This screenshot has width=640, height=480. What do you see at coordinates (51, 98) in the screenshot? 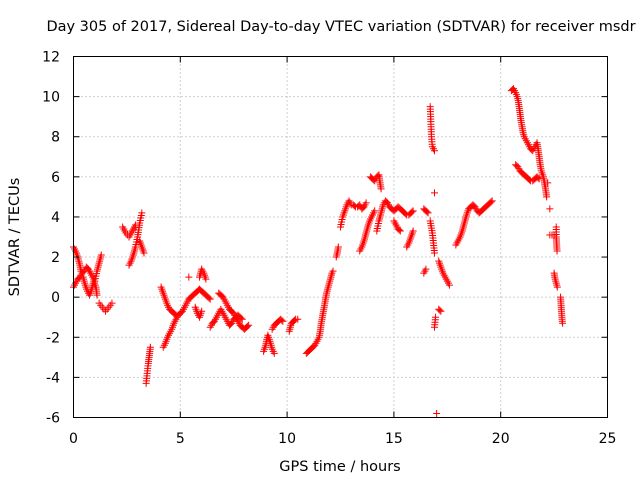
I see `y-tick-label: 10` at bounding box center [51, 98].